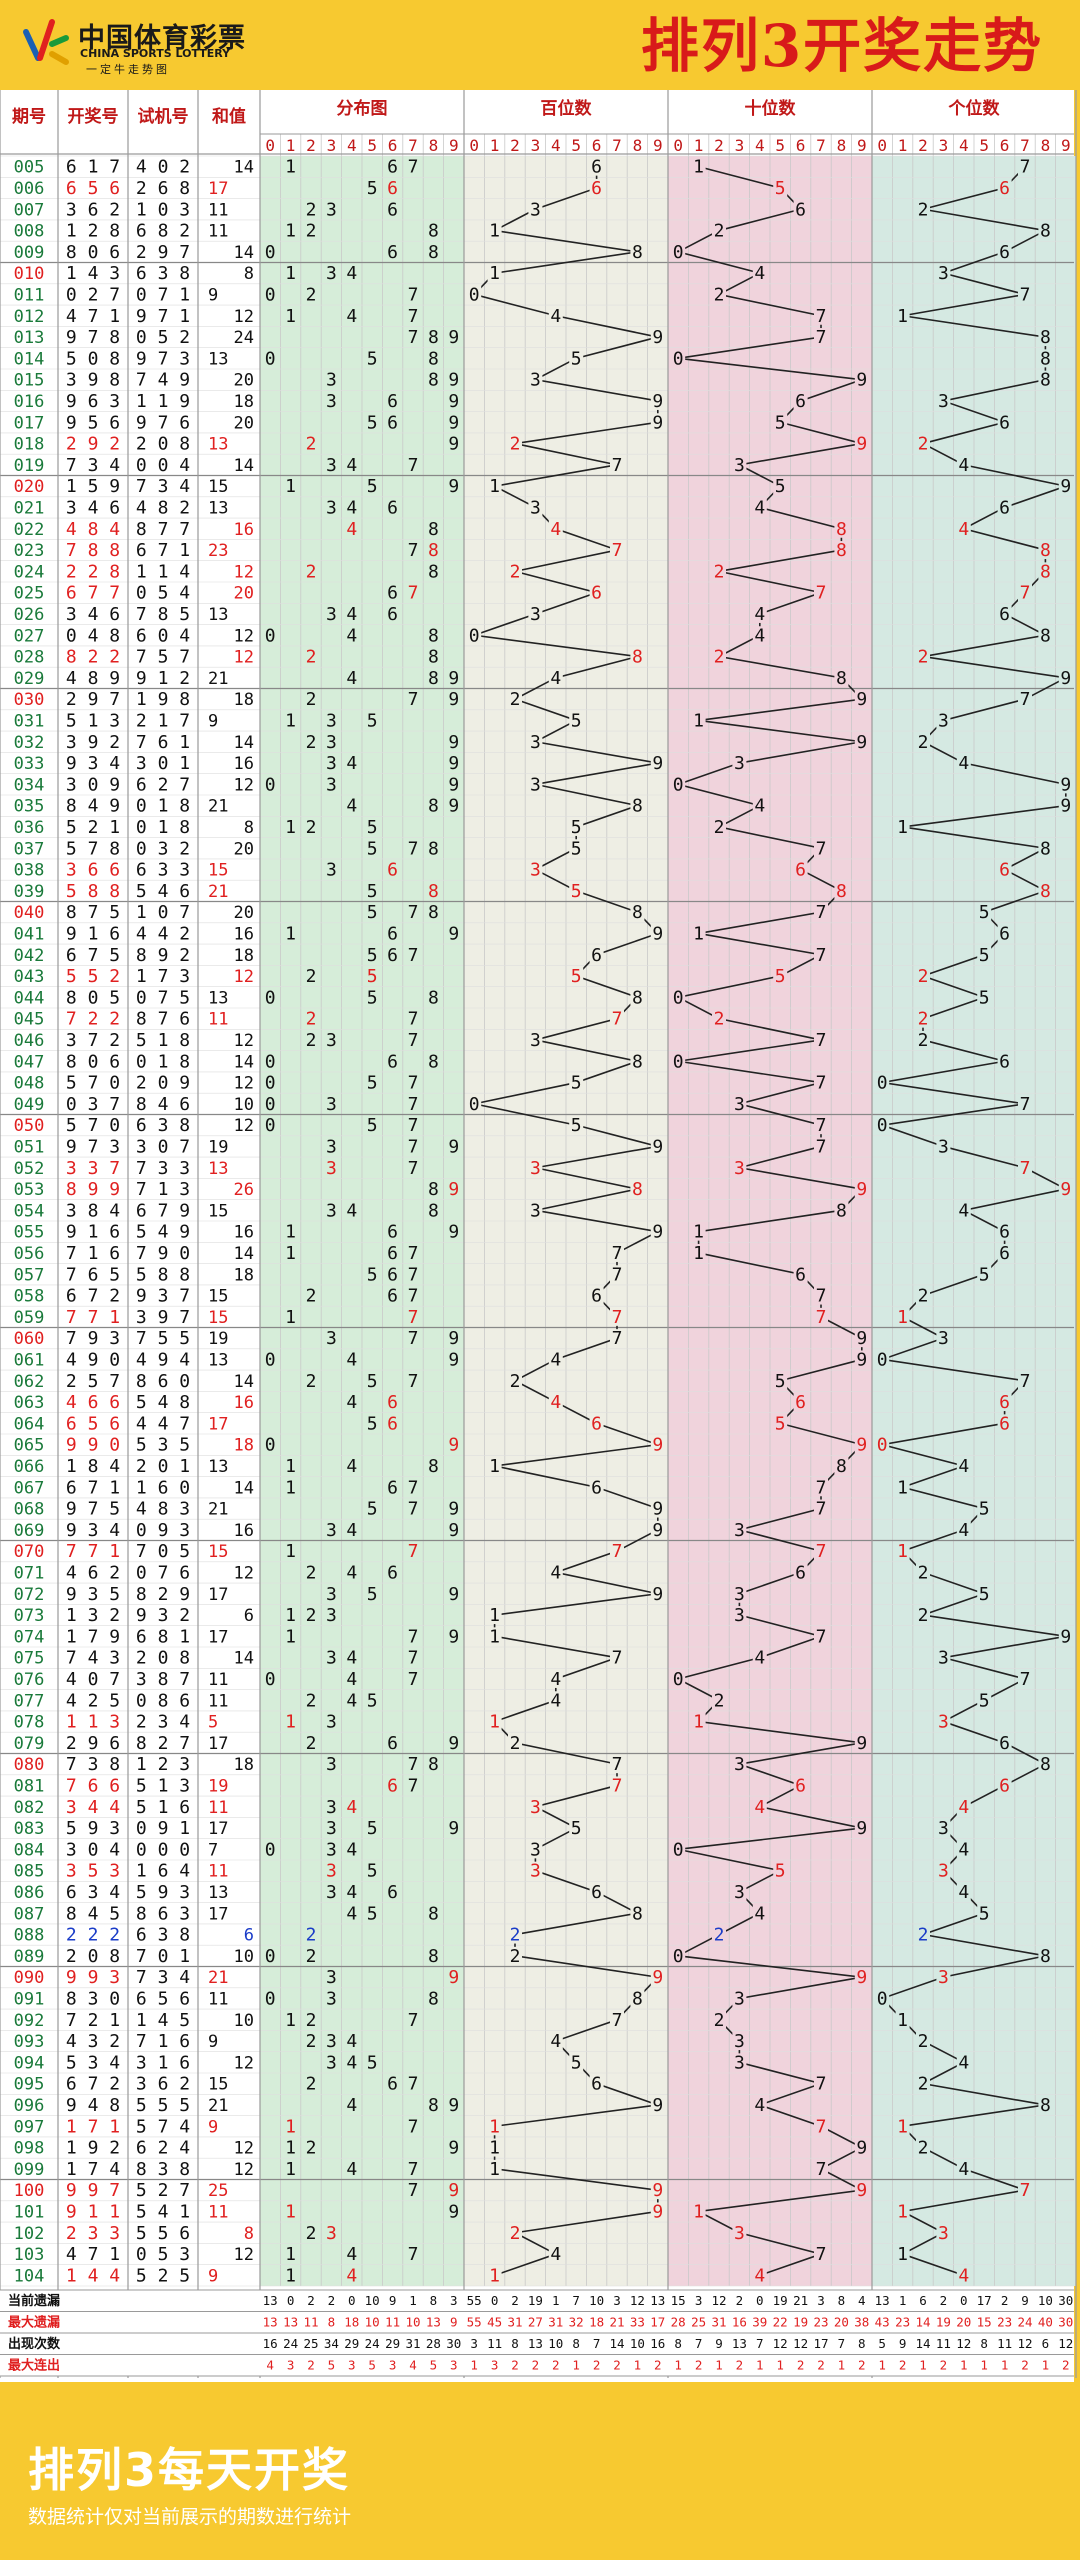  What do you see at coordinates (93, 955) in the screenshot?
I see `draw-number-cell: 6 7 5` at bounding box center [93, 955].